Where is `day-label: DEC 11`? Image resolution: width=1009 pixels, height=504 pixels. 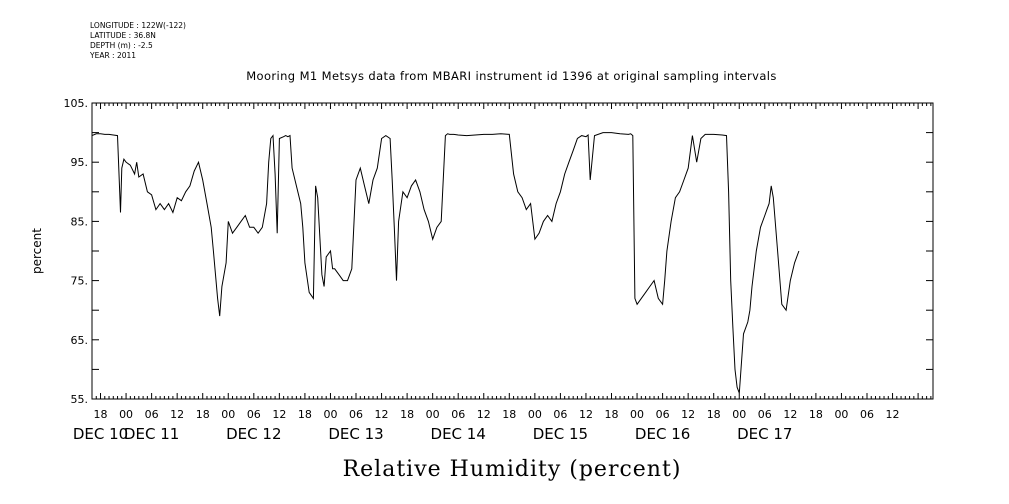 day-label: DEC 11 is located at coordinates (151, 434).